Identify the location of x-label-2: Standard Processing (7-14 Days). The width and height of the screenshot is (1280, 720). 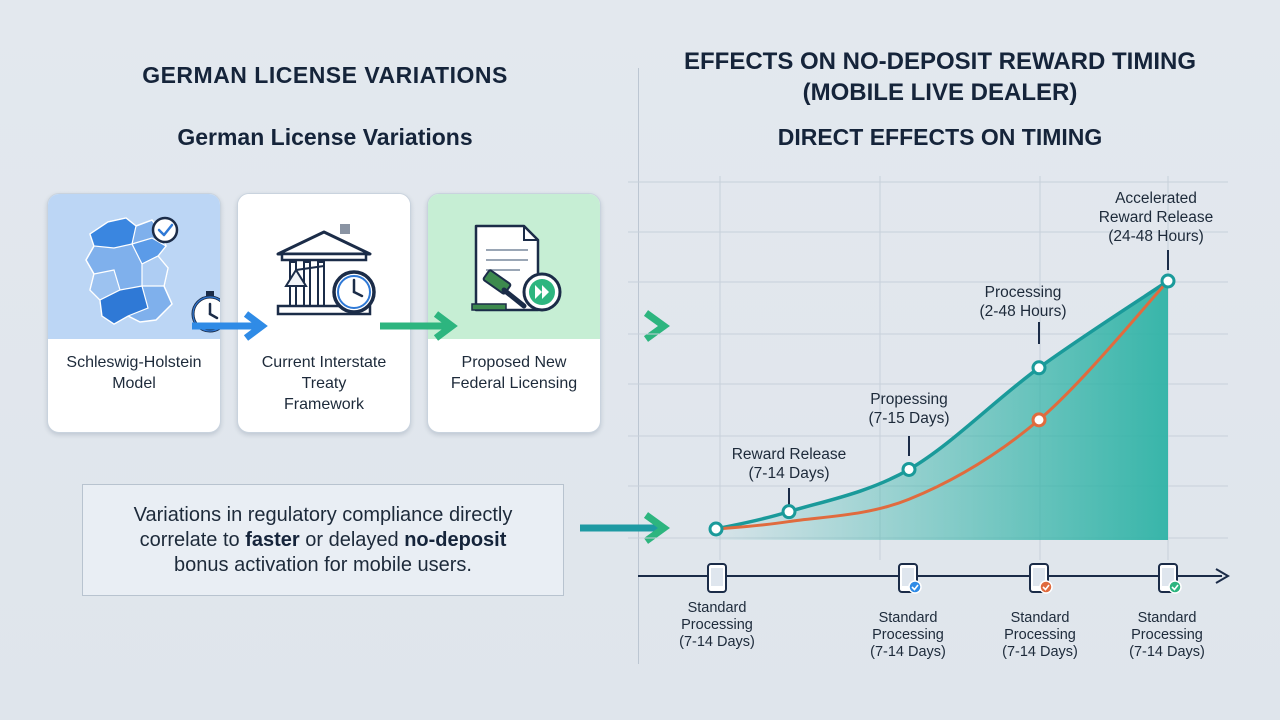
(908, 635).